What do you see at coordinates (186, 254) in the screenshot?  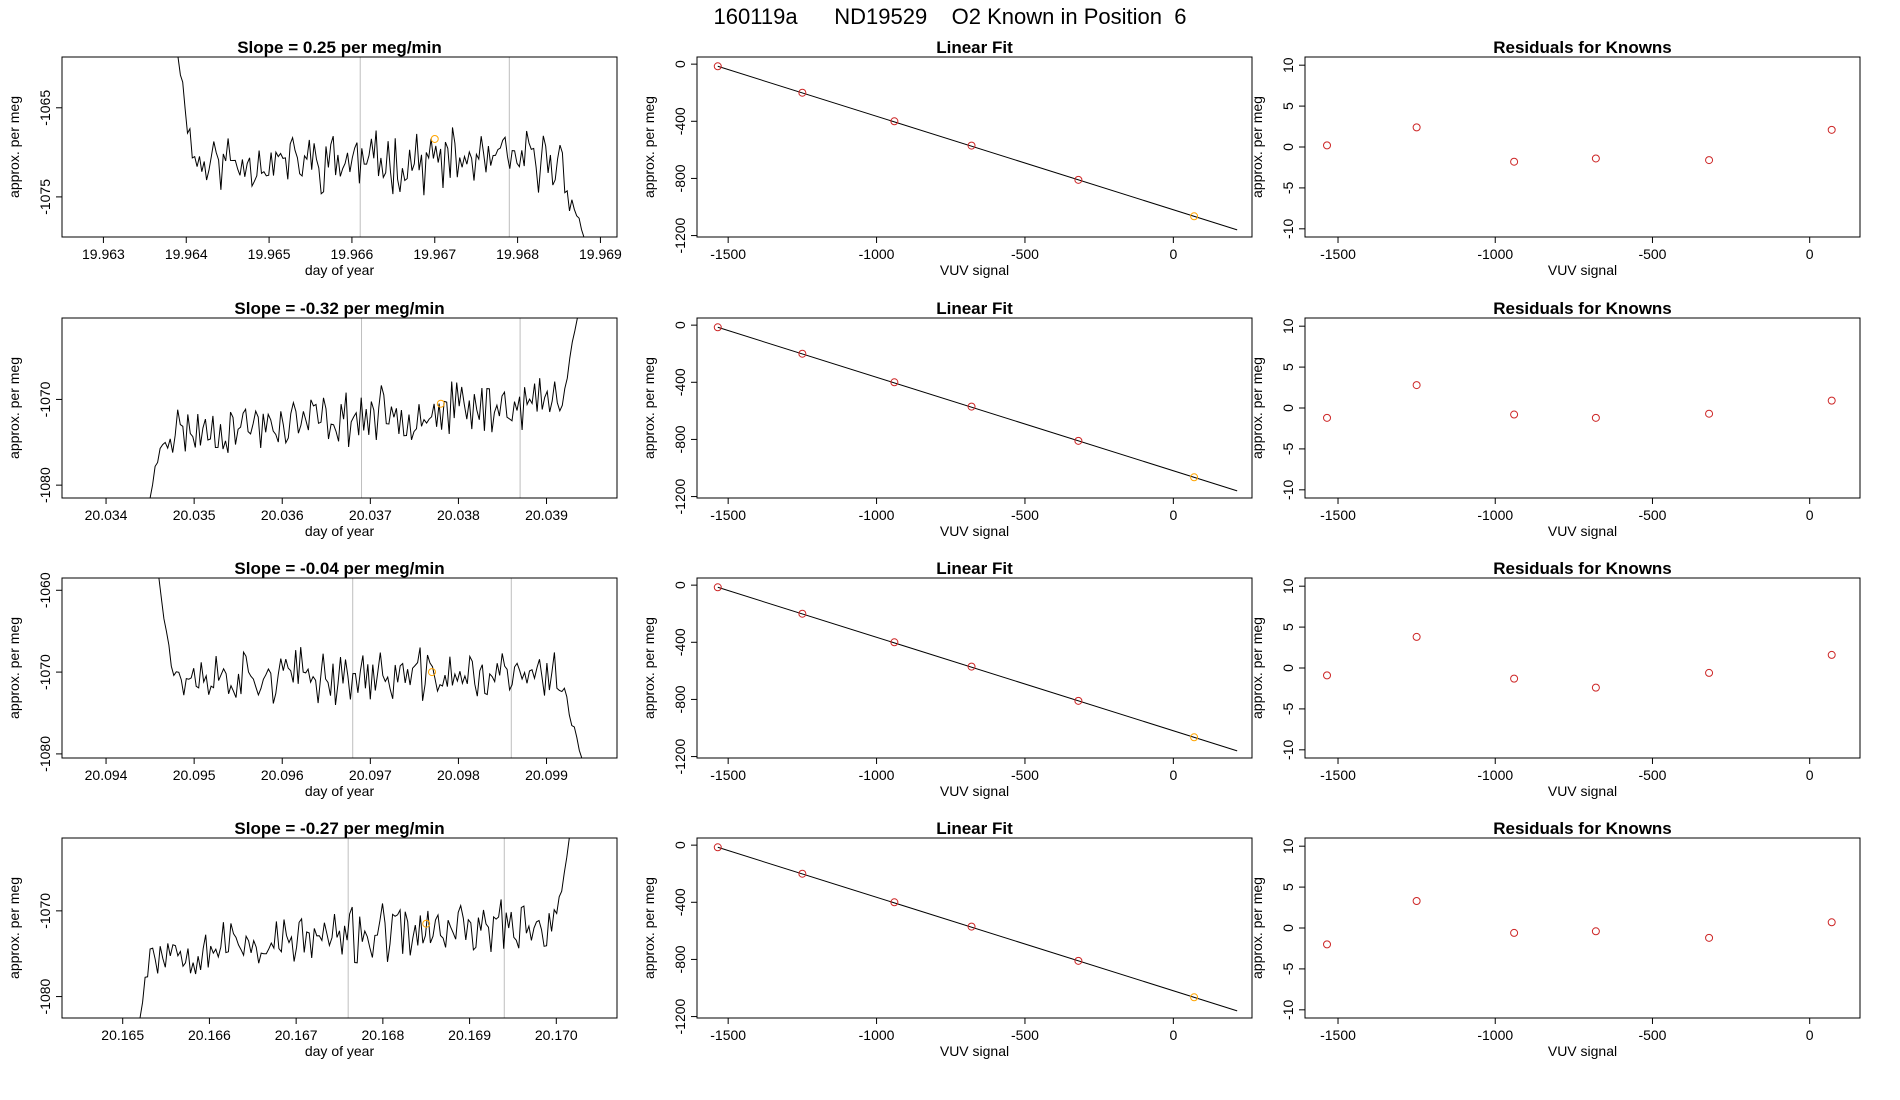 I see `x-tick-label: 19.964` at bounding box center [186, 254].